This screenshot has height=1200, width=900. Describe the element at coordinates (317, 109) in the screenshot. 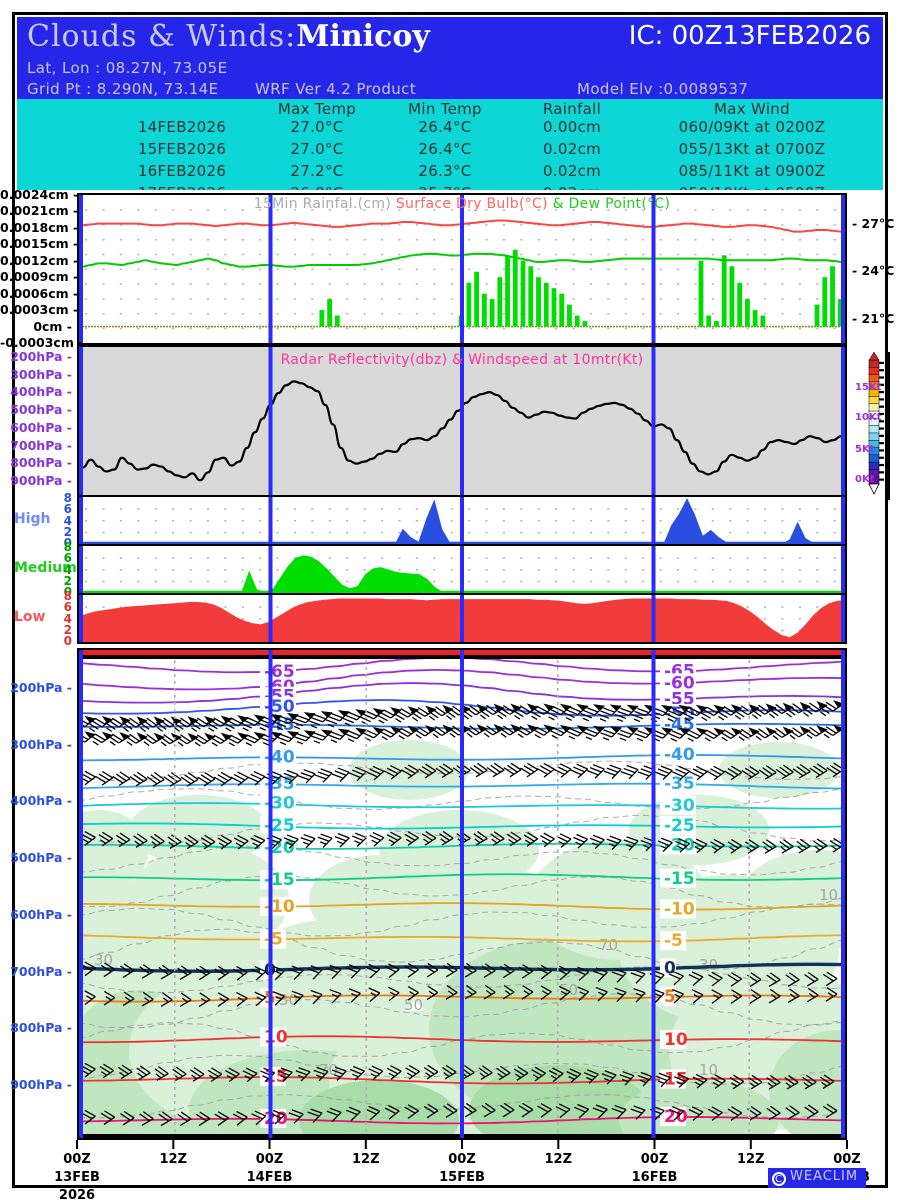

I see `col-header-max-temp: Max Temp` at that location.